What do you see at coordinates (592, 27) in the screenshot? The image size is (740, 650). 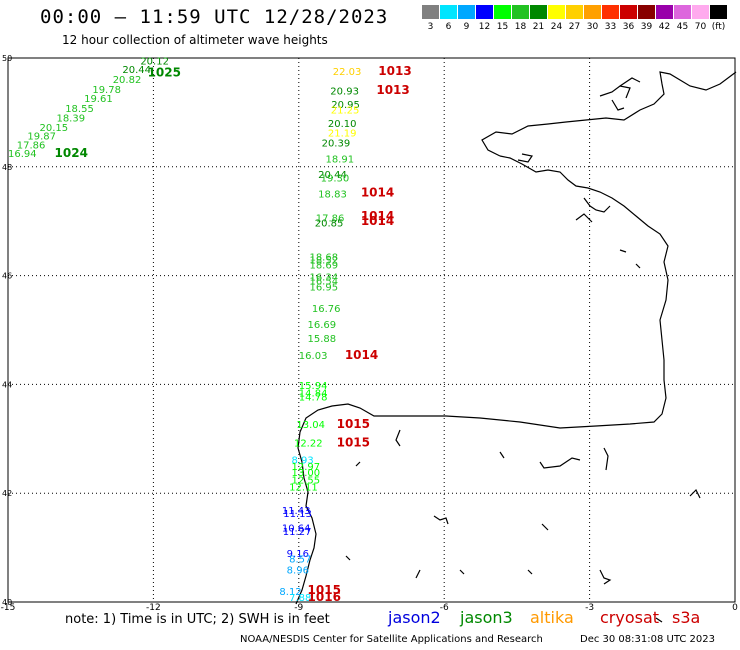 I see `legend-label: 30` at bounding box center [592, 27].